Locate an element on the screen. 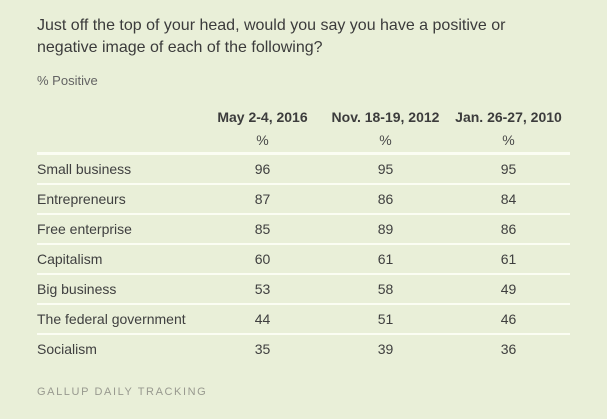 The width and height of the screenshot is (607, 419). table-row: Entrepreneurs 87 86 84 is located at coordinates (303, 198).